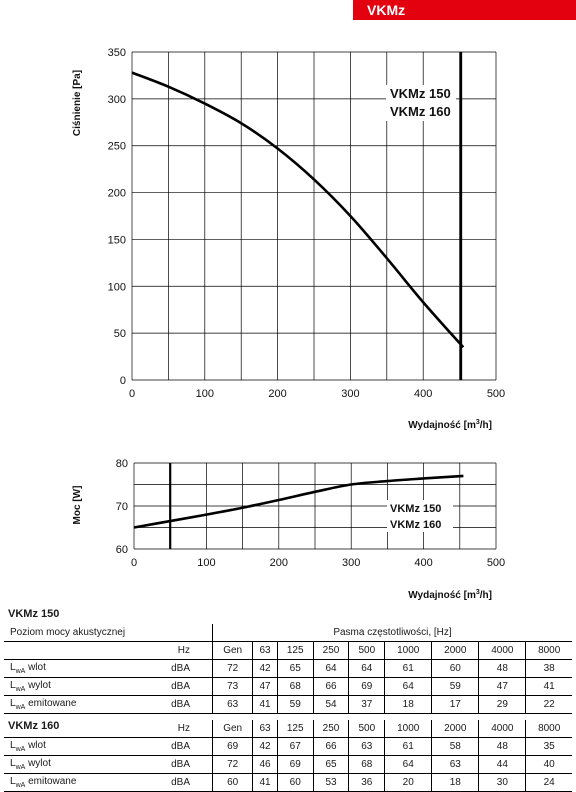 The width and height of the screenshot is (576, 792). Describe the element at coordinates (415, 509) in the screenshot. I see `power-annotation-150: VKMz 150` at that location.